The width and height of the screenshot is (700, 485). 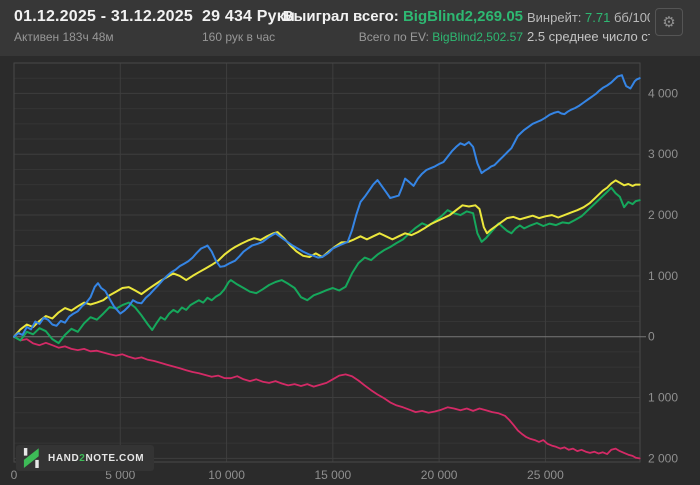 What do you see at coordinates (96, 458) in the screenshot?
I see `hand2note-logo-text: HAND2NOTE.COM` at bounding box center [96, 458].